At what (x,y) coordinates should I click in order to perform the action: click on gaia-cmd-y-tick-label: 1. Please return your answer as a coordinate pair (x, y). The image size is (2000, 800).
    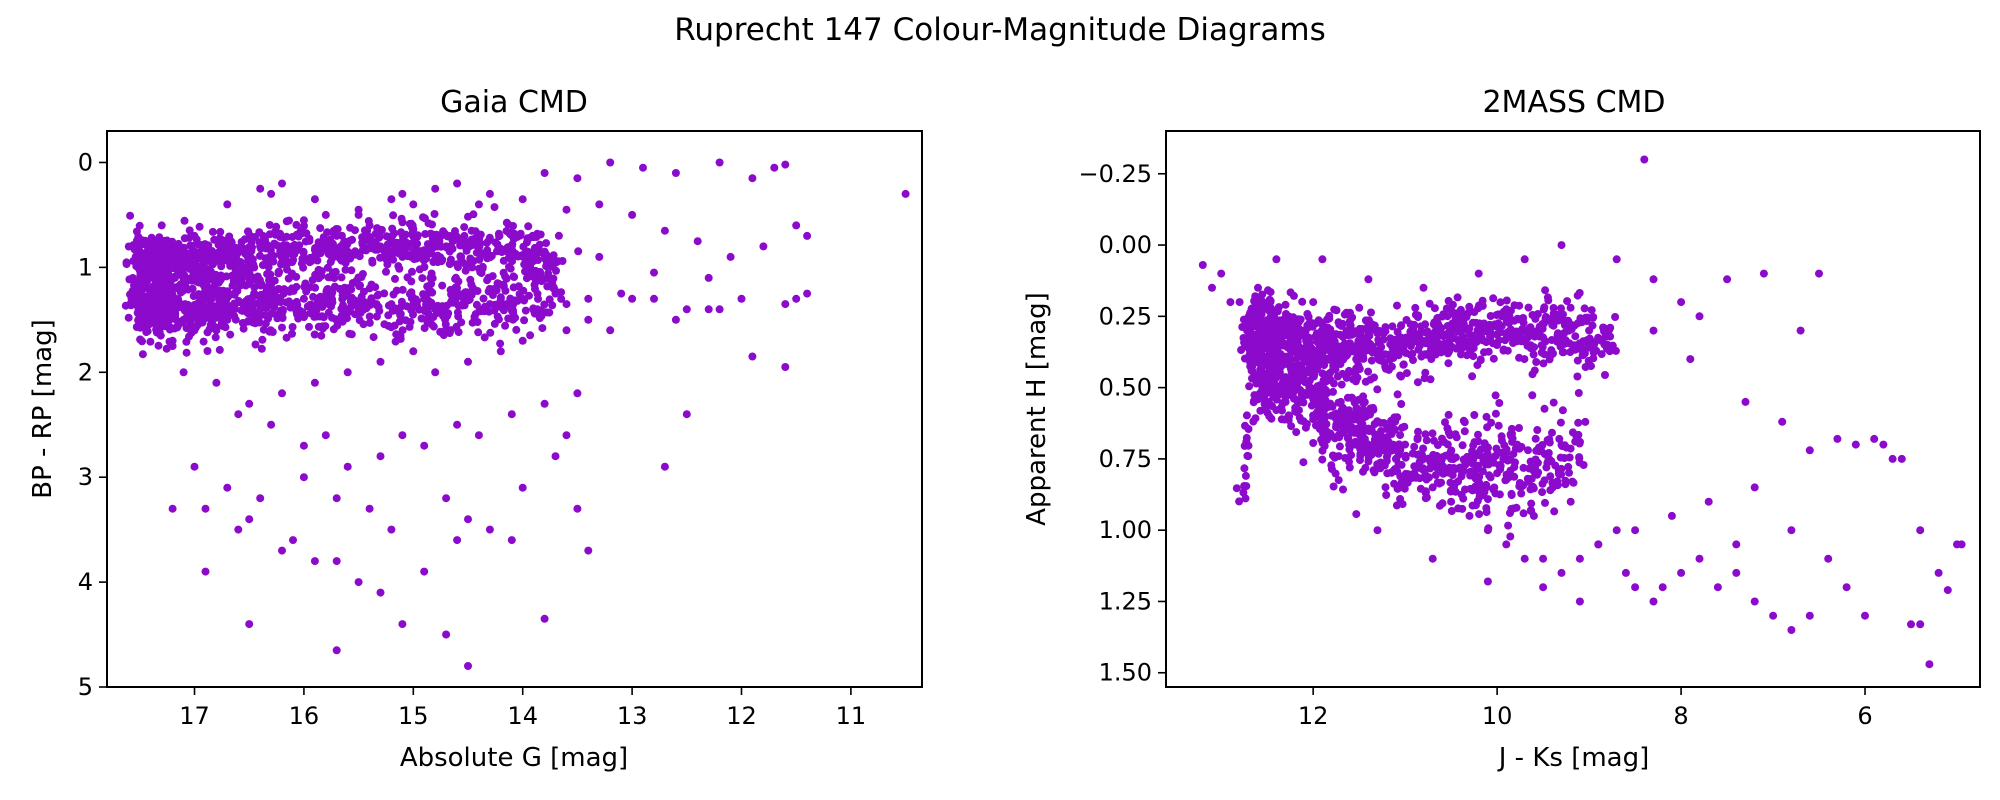
    Looking at the image, I should click on (85, 267).